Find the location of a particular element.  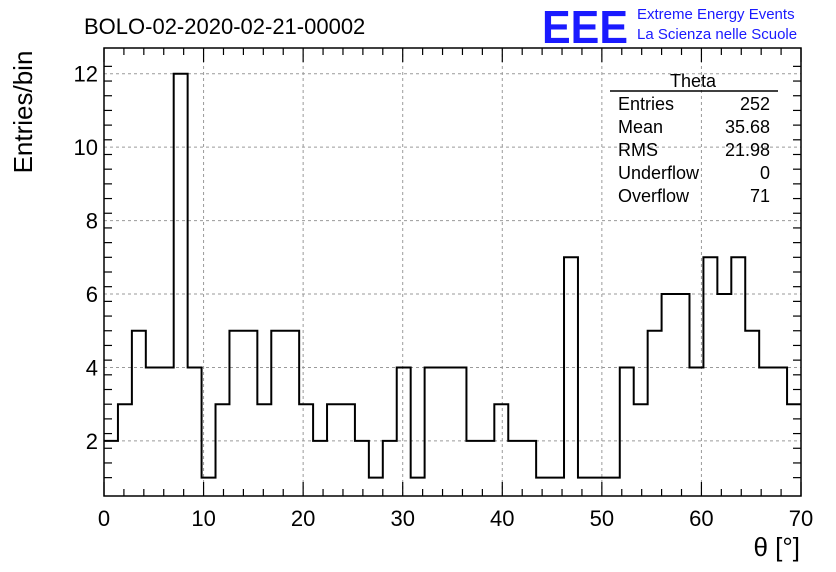

stats-row-value: 252 is located at coordinates (755, 104).